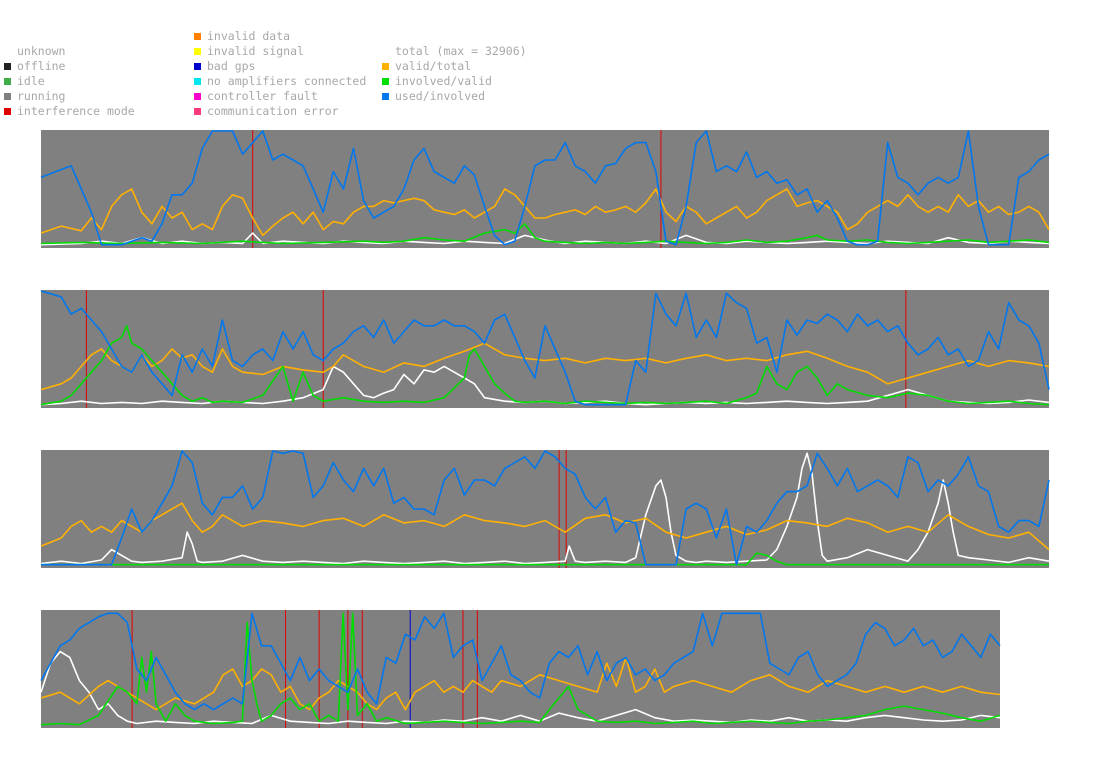 This screenshot has width=1095, height=764. I want to click on legend-label: invalid data, so click(249, 36).